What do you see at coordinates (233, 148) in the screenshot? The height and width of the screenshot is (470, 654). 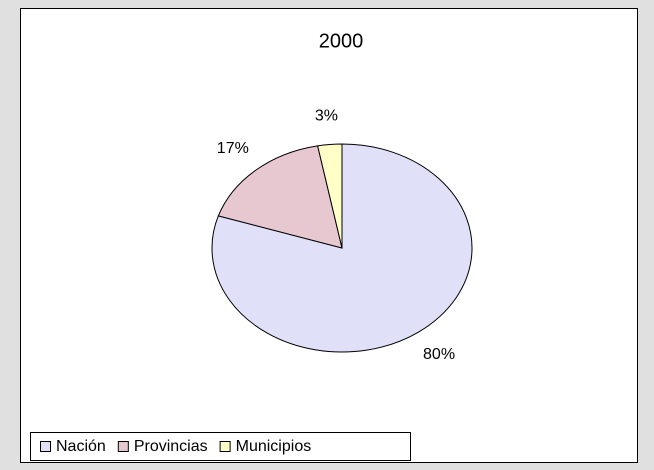 I see `data-label: 17%` at bounding box center [233, 148].